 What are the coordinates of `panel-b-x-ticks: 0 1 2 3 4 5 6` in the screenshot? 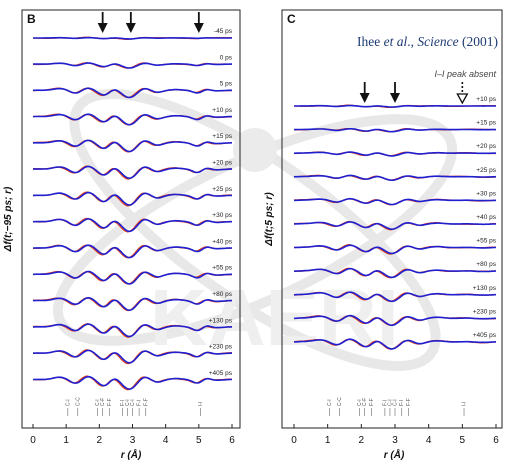 It's located at (132, 435).